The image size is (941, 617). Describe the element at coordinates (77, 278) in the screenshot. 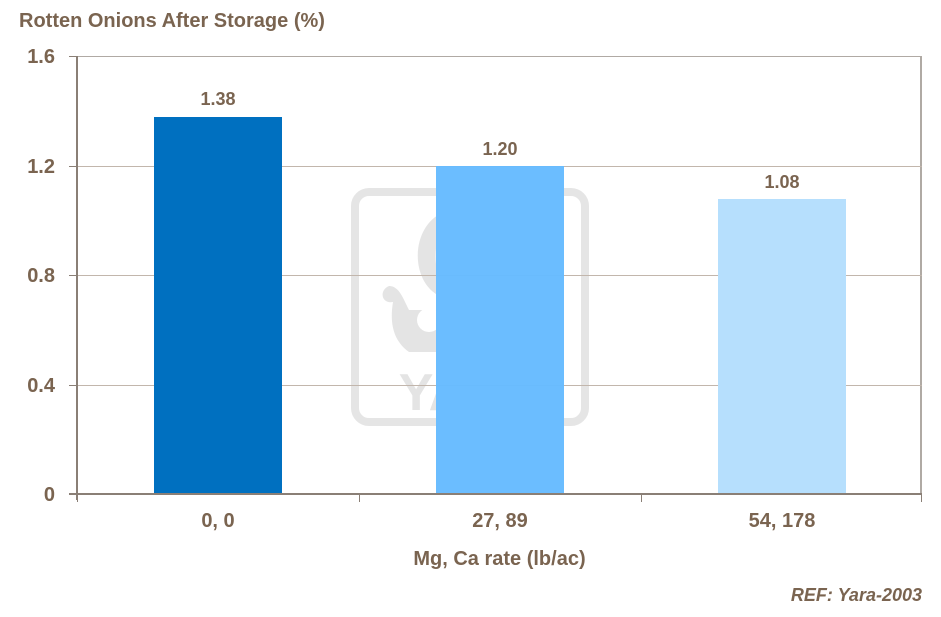

I see `y-axis-line` at that location.